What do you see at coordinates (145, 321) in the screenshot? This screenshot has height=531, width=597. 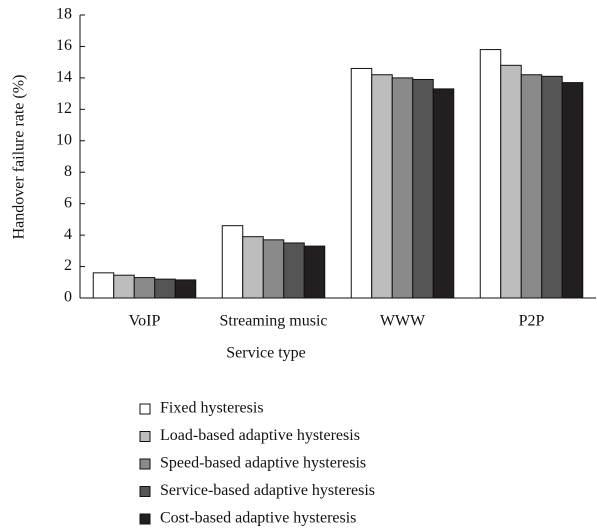 I see `x-tick-label: VoIP` at bounding box center [145, 321].